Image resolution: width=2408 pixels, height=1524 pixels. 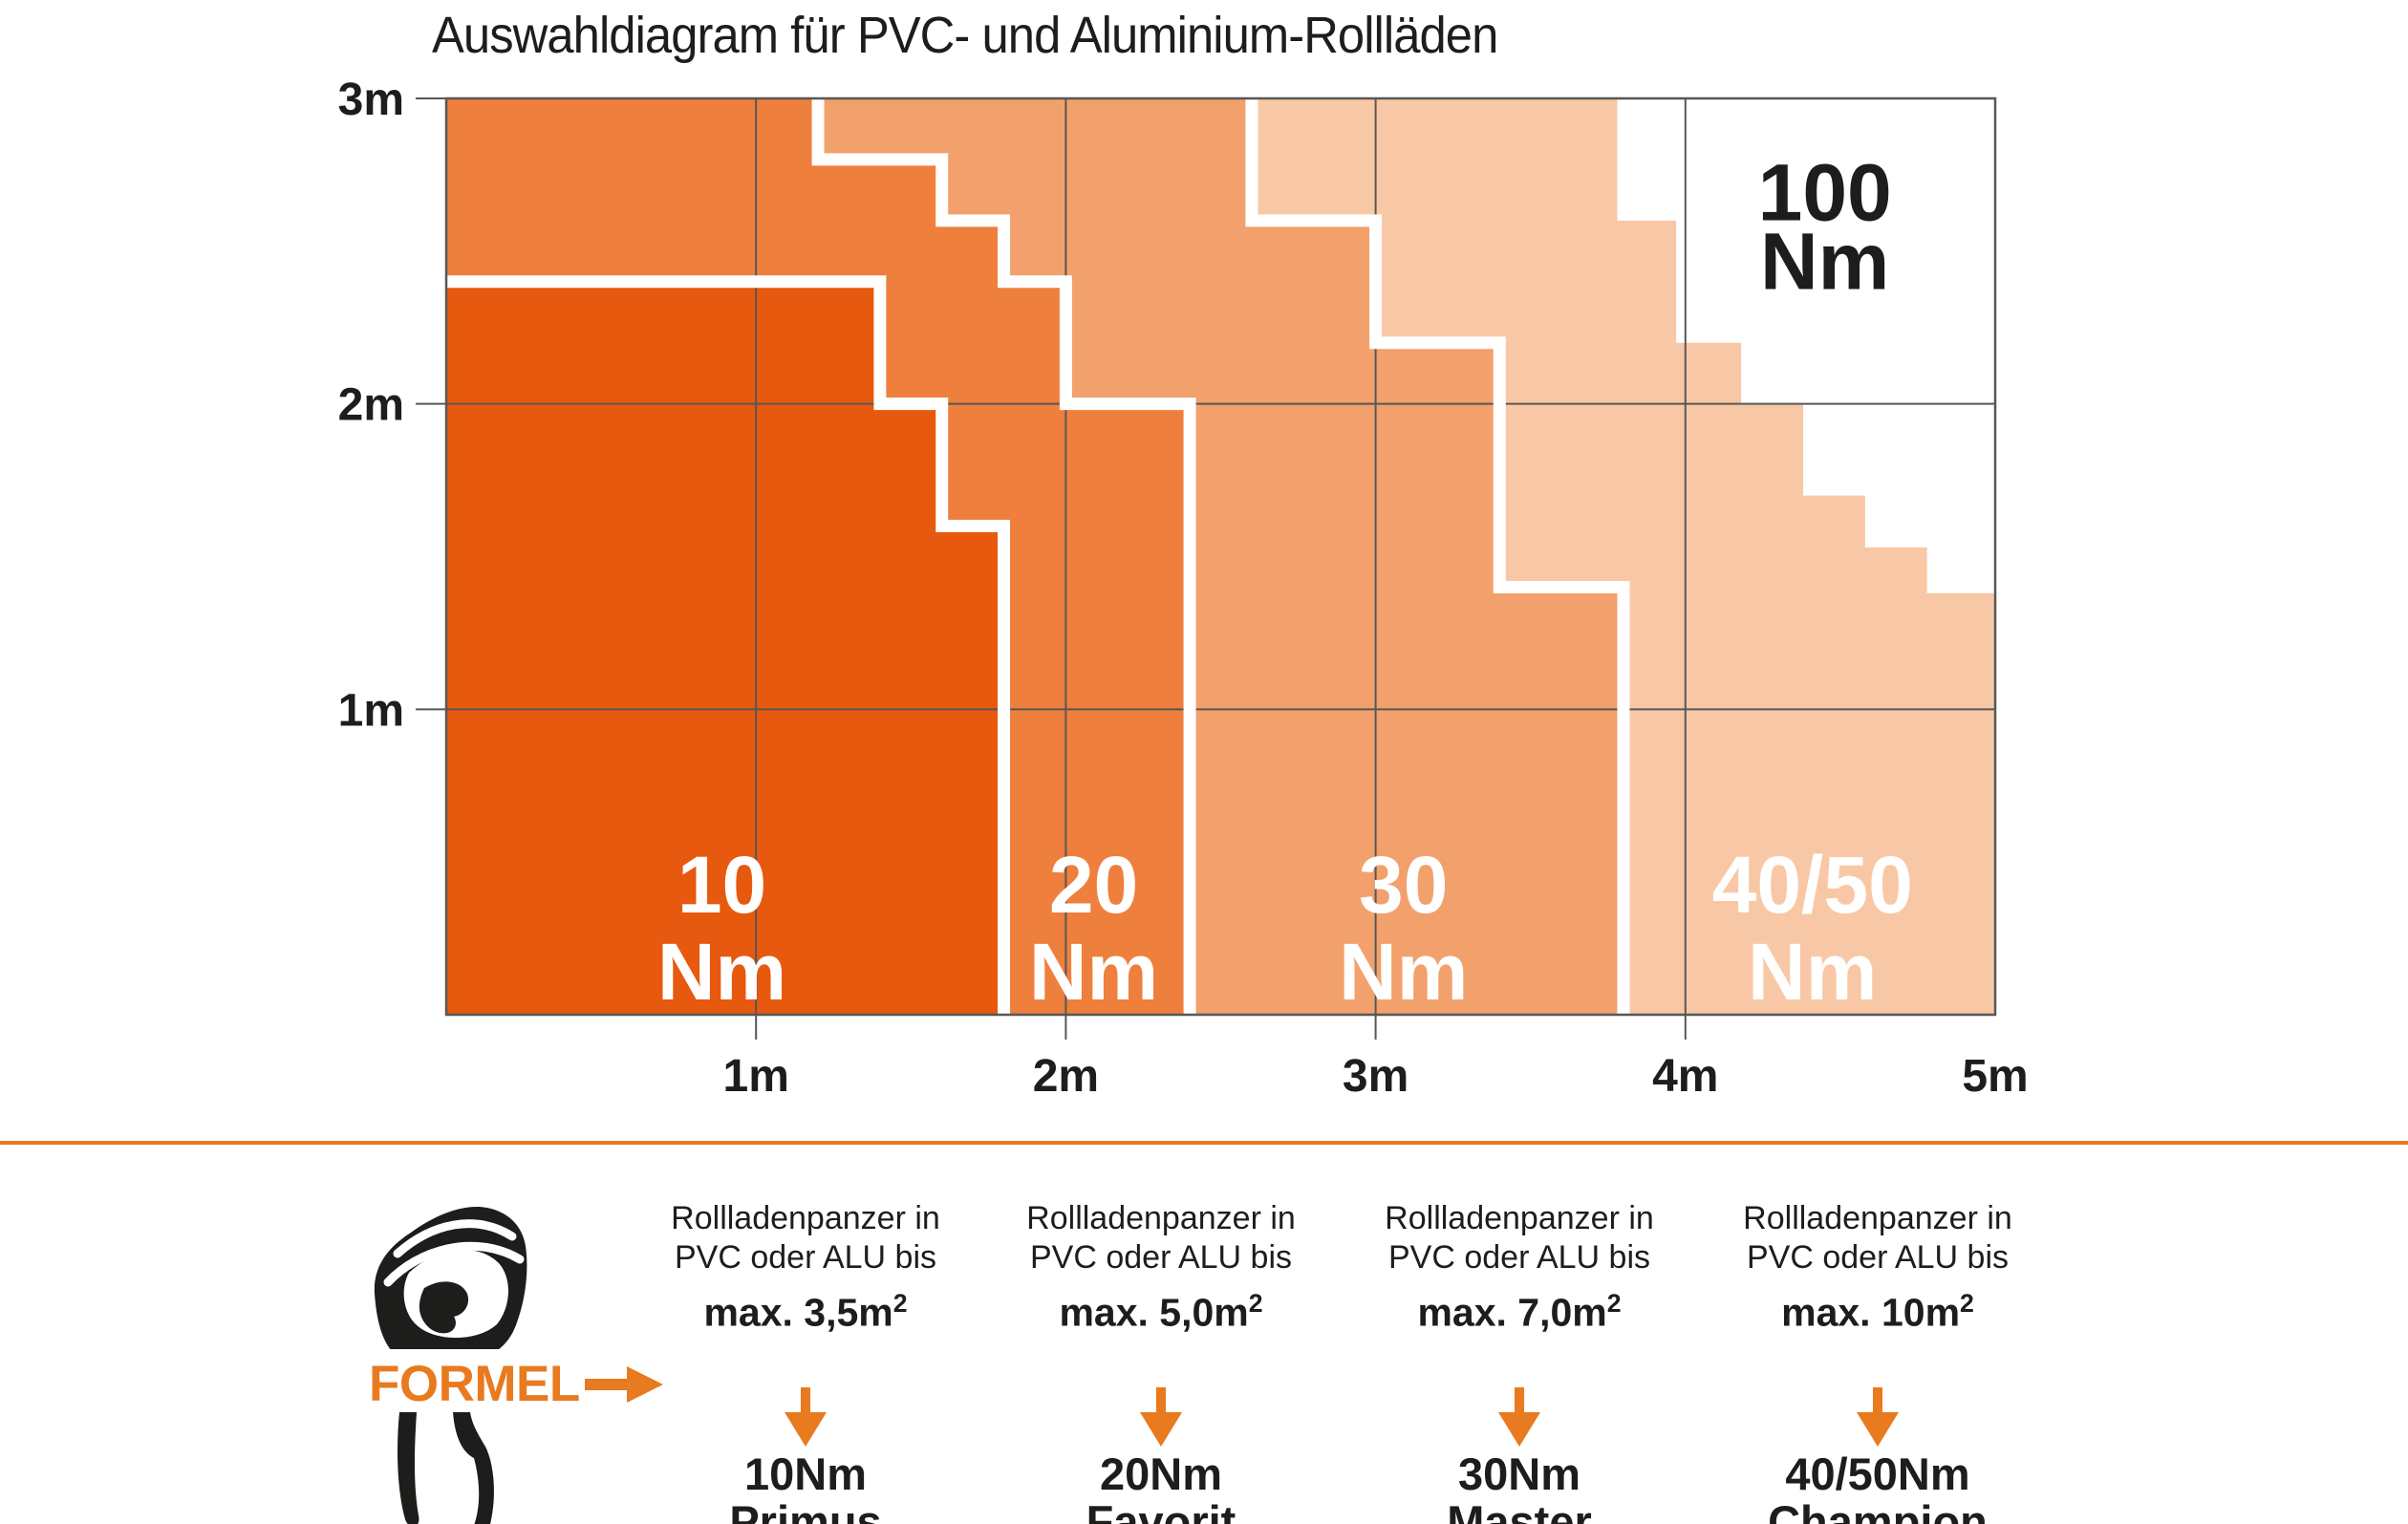 I want to click on step-boundary-20Nm, so click(x=1004, y=556).